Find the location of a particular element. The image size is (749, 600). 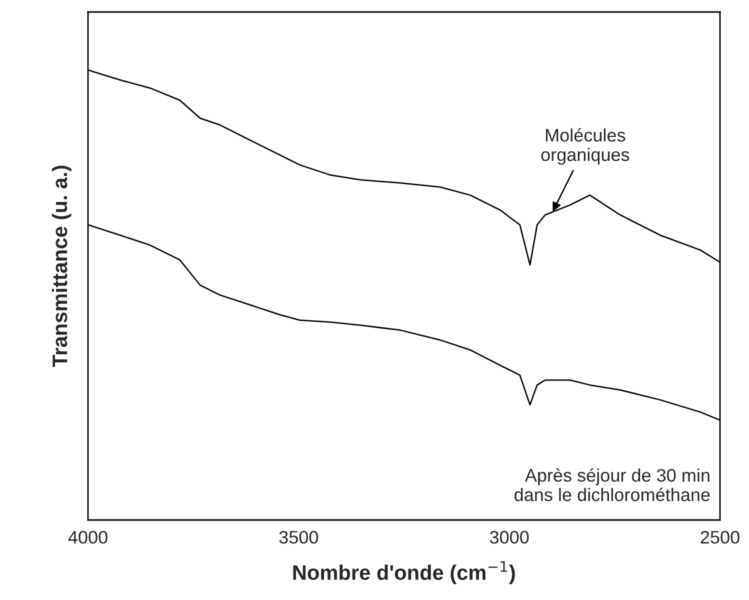

y-axis-title: Transmittance (u. a.) is located at coordinates (62, 267).